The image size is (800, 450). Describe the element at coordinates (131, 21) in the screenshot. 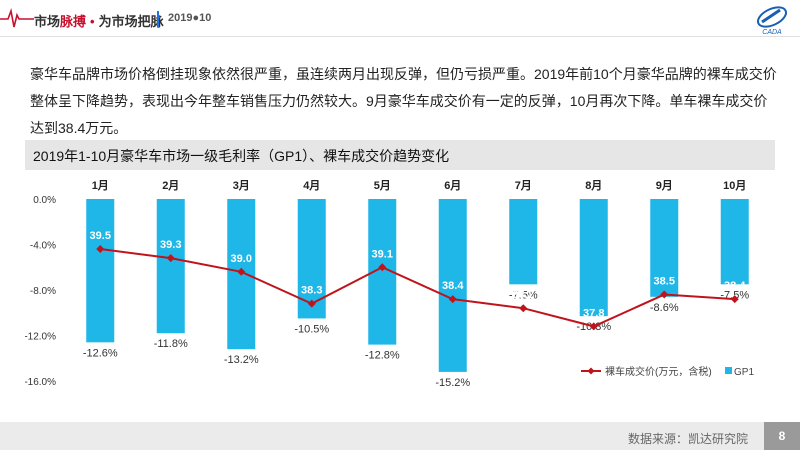

I see `brand-part-c: 为市场把脉` at that location.